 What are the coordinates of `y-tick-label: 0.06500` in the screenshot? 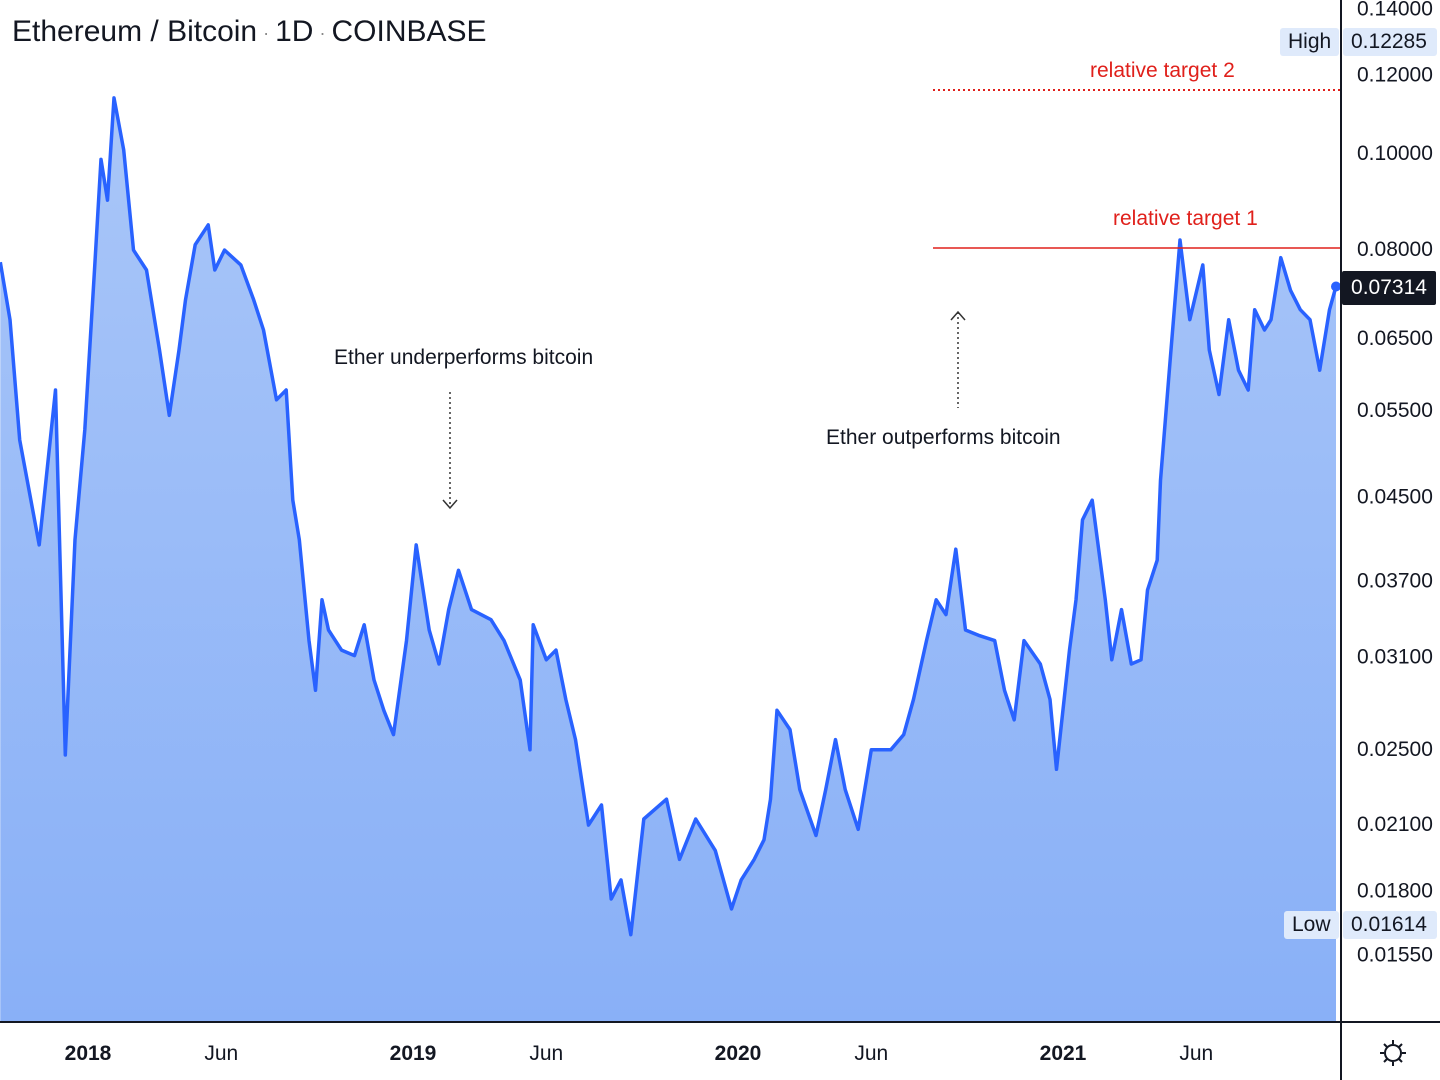 It's located at (1395, 338).